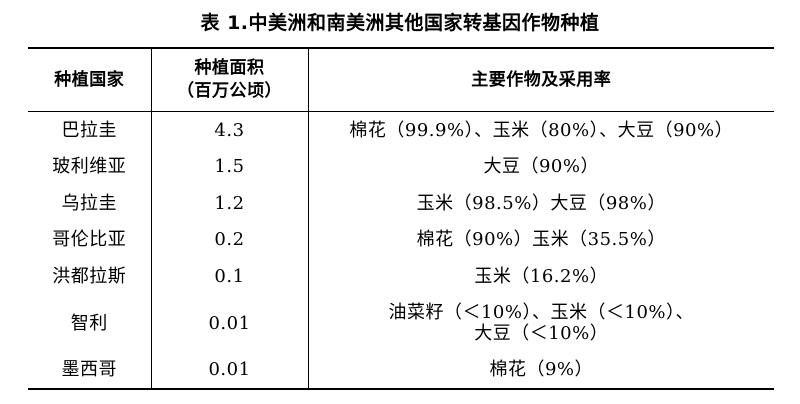 Image resolution: width=800 pixels, height=404 pixels. Describe the element at coordinates (89, 276) in the screenshot. I see `cell-country: 洪都拉斯` at that location.